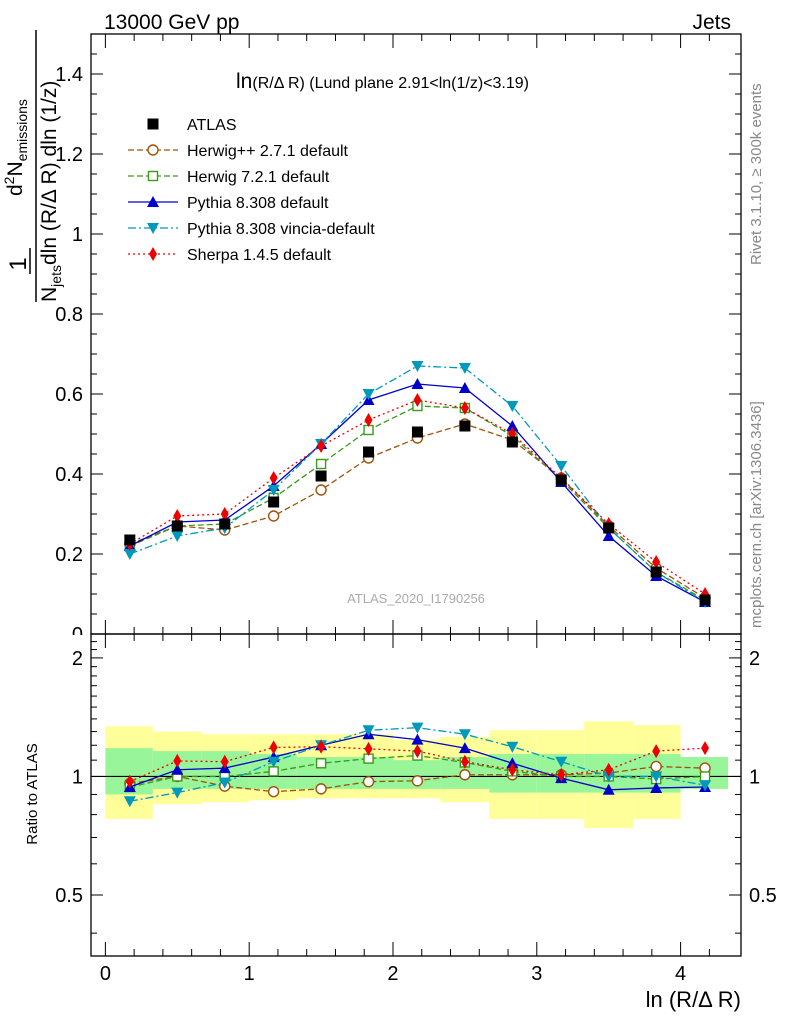 Image resolution: width=786 pixels, height=1024 pixels. I want to click on ratio-y-tick-label: 1, so click(77, 777).